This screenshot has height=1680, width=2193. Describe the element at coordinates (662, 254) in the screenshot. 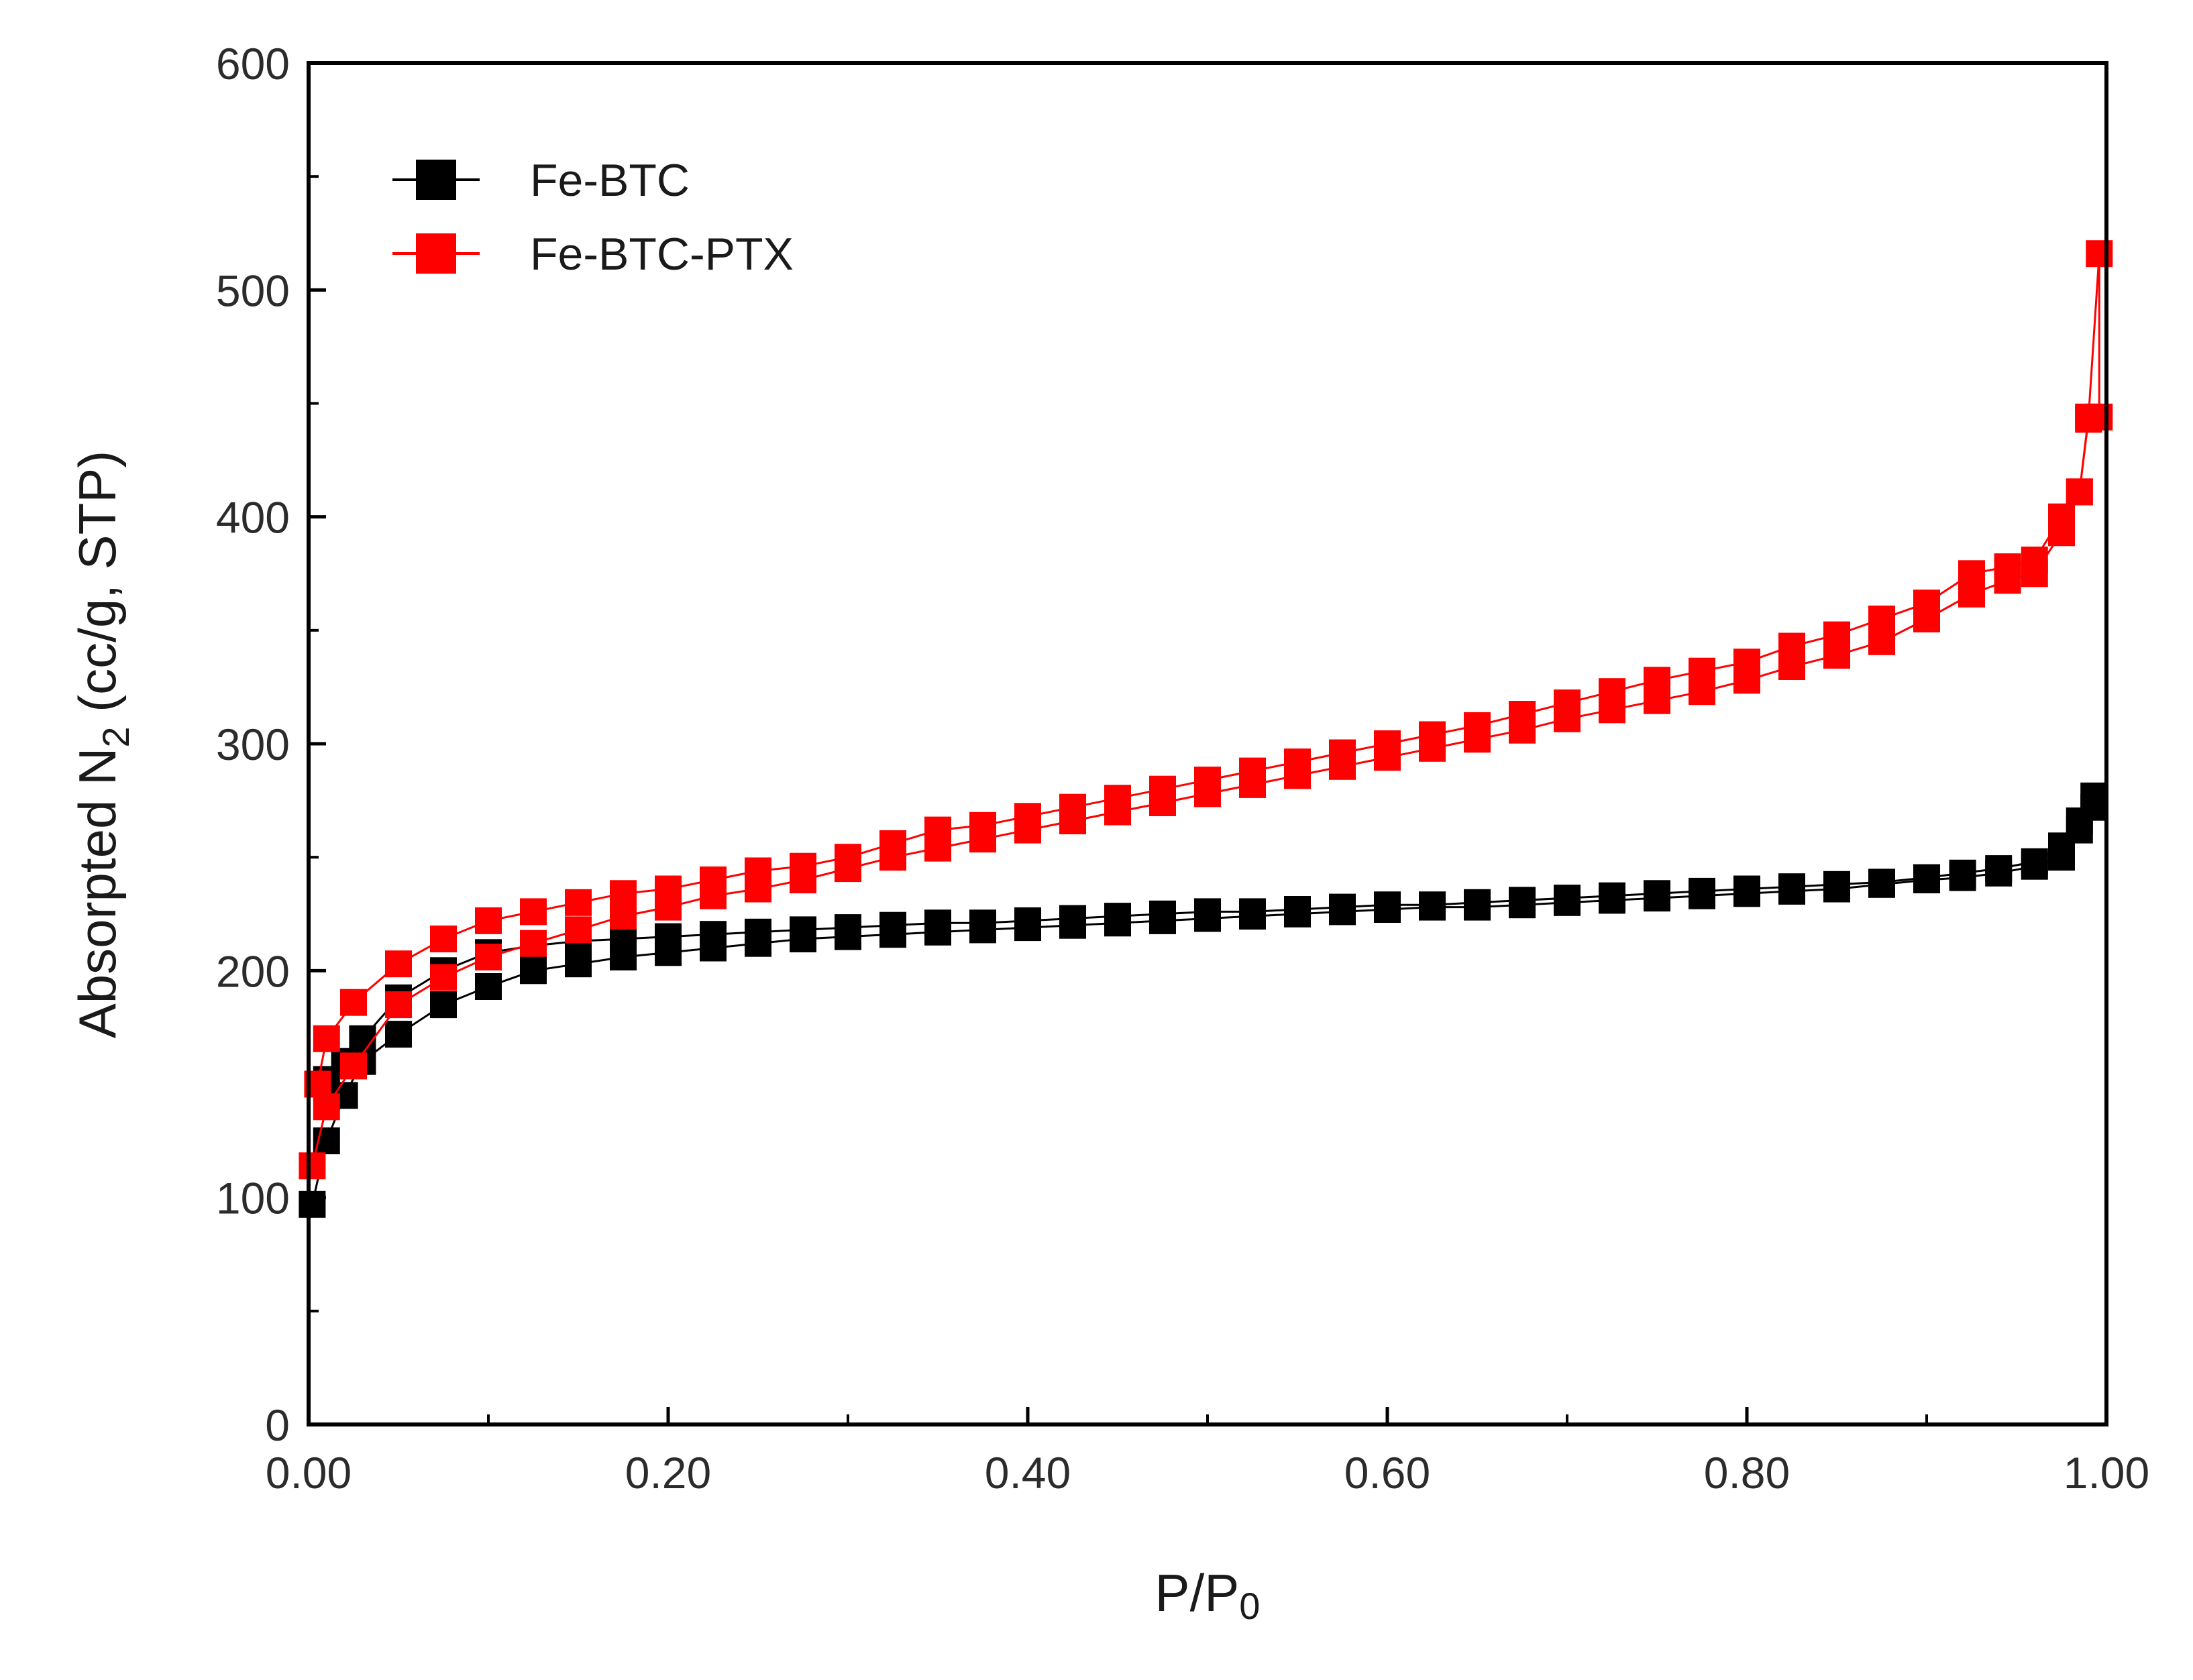

I see `legend-label-fe-btc-ptx: Fe-BTC-PTX` at that location.